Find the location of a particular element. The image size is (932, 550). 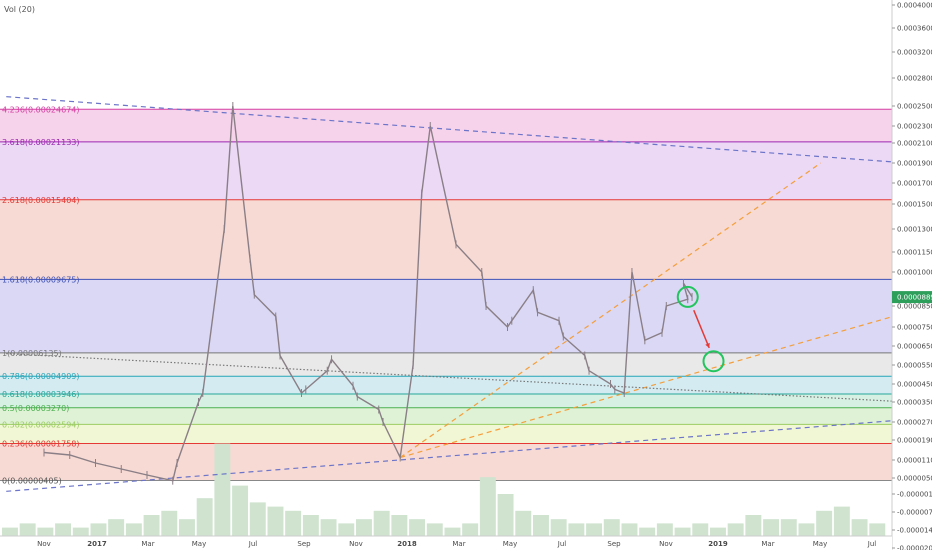

y-tick-label: 0.00025000 is located at coordinates (914, 107).